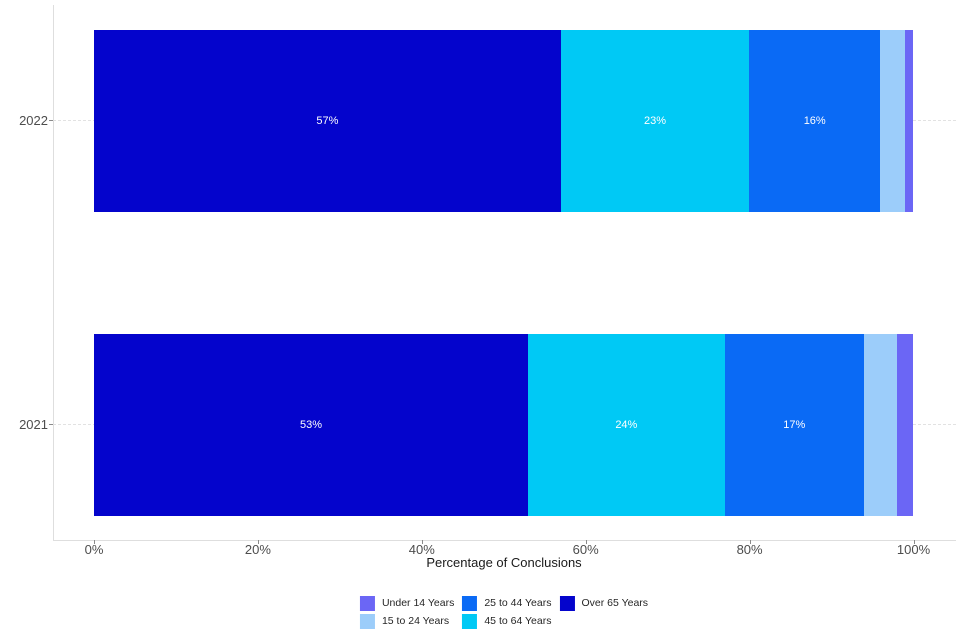  Describe the element at coordinates (904, 425) in the screenshot. I see `bar-2021-segment-under-14-years` at that location.